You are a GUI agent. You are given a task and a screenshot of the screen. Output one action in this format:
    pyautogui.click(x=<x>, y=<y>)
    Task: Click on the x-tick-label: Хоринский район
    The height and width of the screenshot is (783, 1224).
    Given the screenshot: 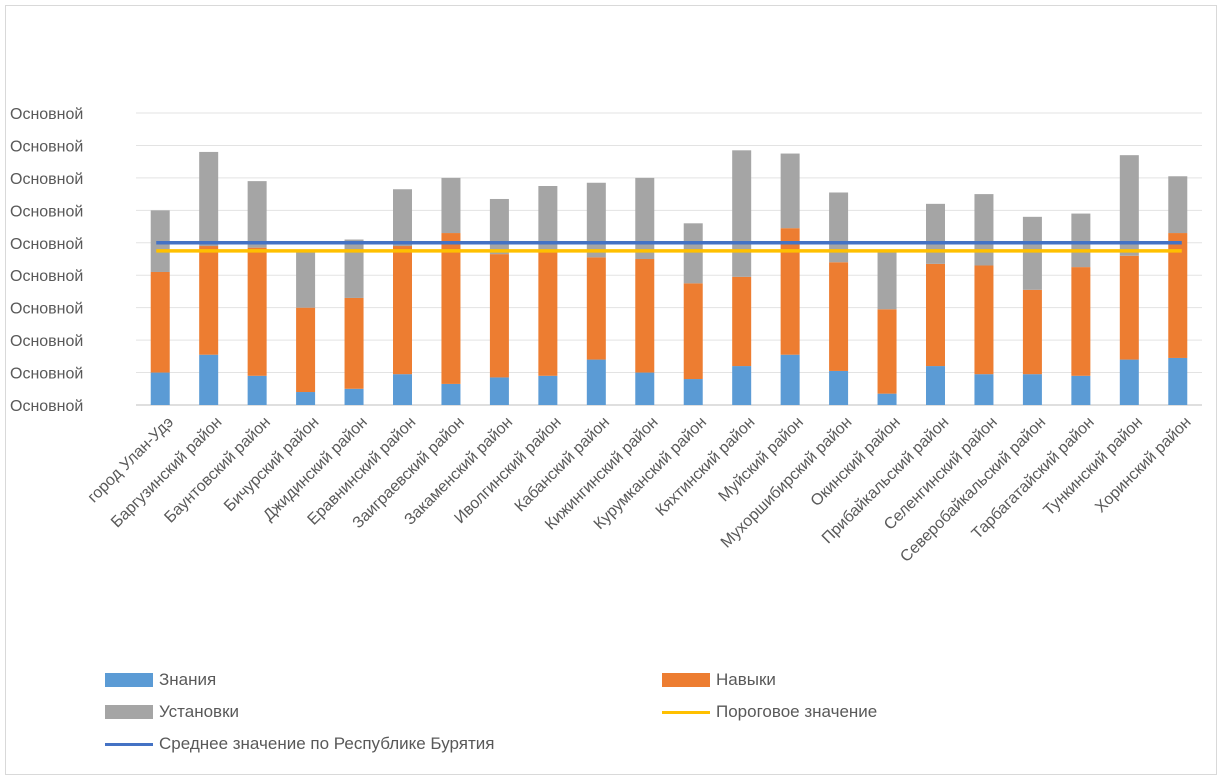 What is the action you would take?
    pyautogui.click(x=1143, y=465)
    